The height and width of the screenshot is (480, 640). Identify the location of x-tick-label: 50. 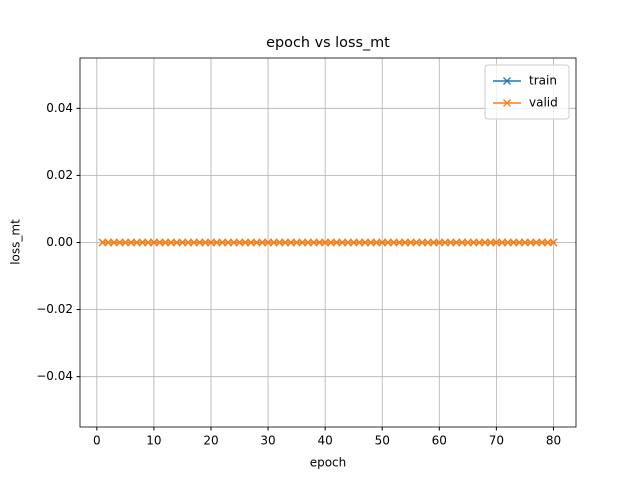
(382, 441).